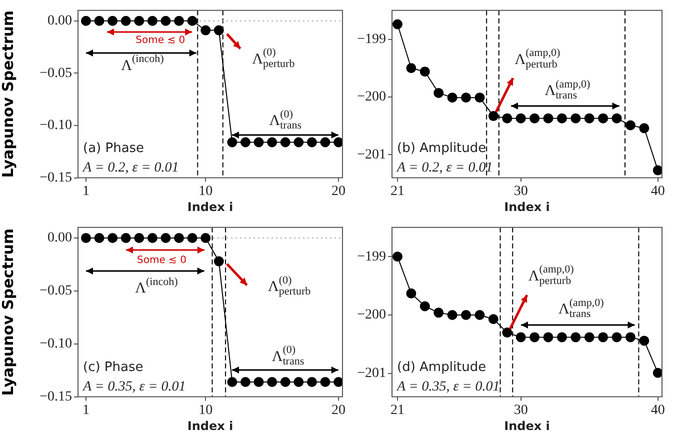 Image resolution: width=686 pixels, height=437 pixels. Describe the element at coordinates (657, 191) in the screenshot. I see `x-tick-label: 40` at that location.